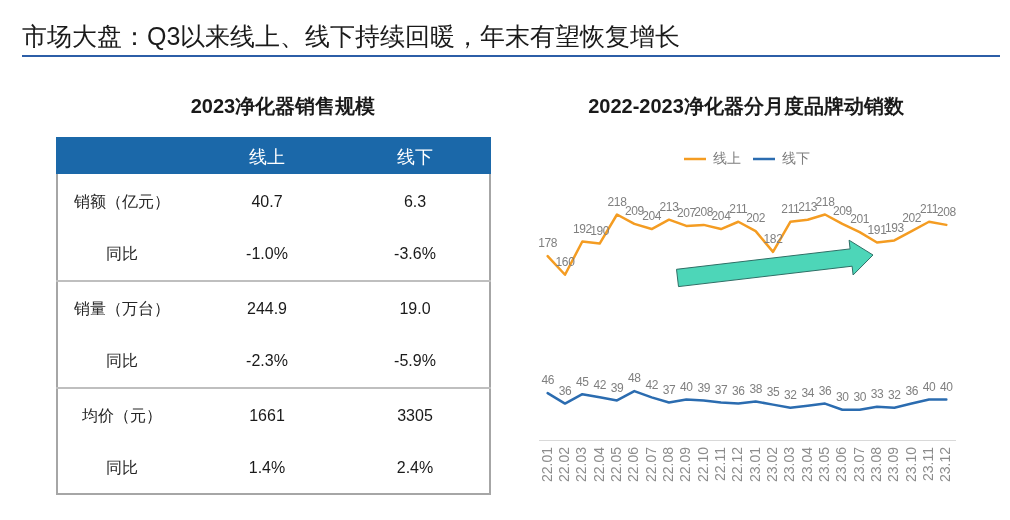  What do you see at coordinates (893, 464) in the screenshot?
I see `x-tick-label: 23.09` at bounding box center [893, 464].